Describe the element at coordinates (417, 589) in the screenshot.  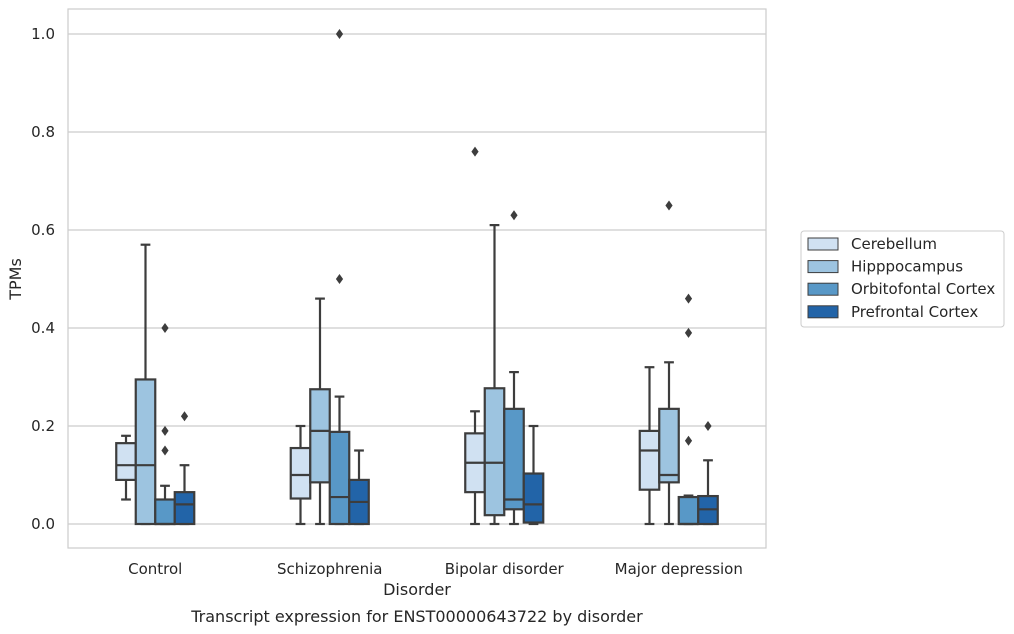
I see `x-axis-label: Disorder` at that location.